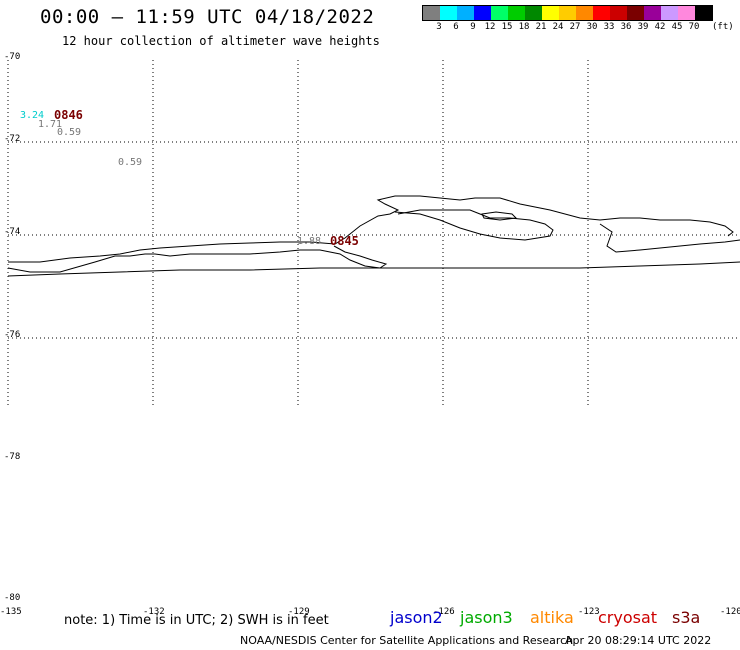 This screenshot has width=740, height=650. What do you see at coordinates (677, 27) in the screenshot?
I see `legend-label: 45` at bounding box center [677, 27].